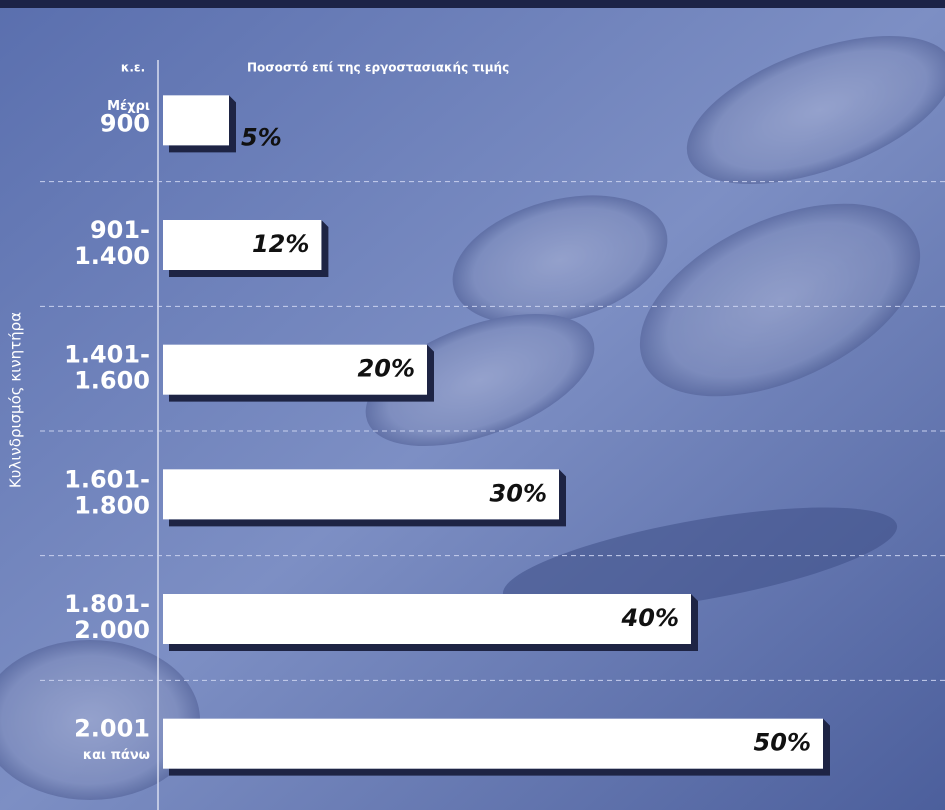 The height and width of the screenshot is (810, 945). I want to click on y-tick-label: 1.800, so click(112, 505).